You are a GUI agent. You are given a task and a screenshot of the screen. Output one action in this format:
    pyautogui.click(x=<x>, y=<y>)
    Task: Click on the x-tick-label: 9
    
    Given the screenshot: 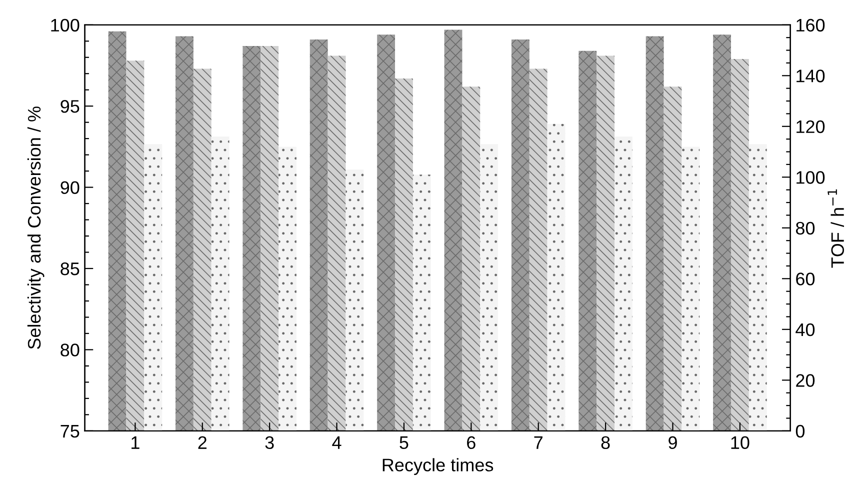 What is the action you would take?
    pyautogui.click(x=672, y=443)
    